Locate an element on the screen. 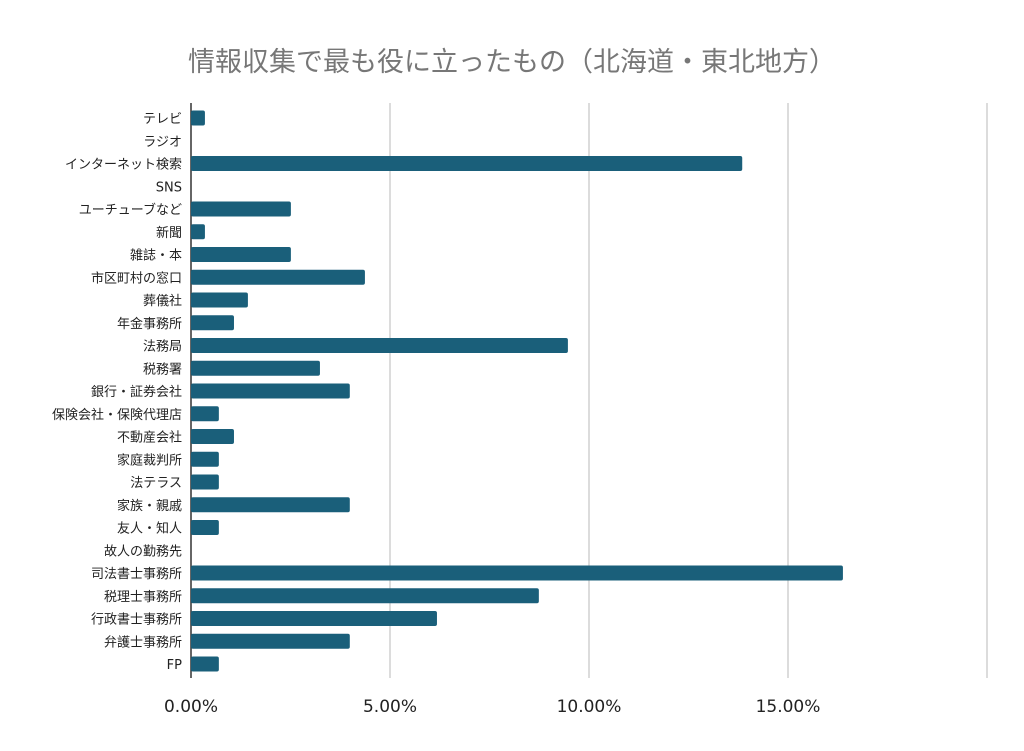  y-category-label: 葬儀社 is located at coordinates (162, 301).